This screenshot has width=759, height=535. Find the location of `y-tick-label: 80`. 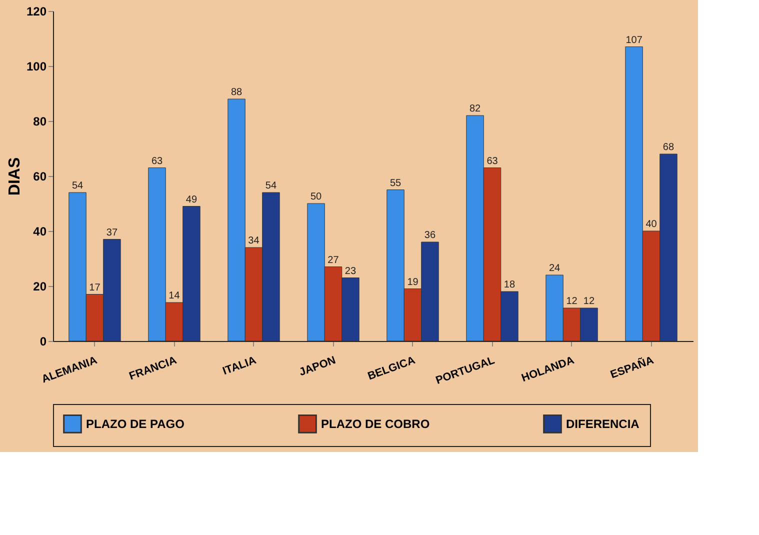

y-tick-label: 80 is located at coordinates (40, 121).